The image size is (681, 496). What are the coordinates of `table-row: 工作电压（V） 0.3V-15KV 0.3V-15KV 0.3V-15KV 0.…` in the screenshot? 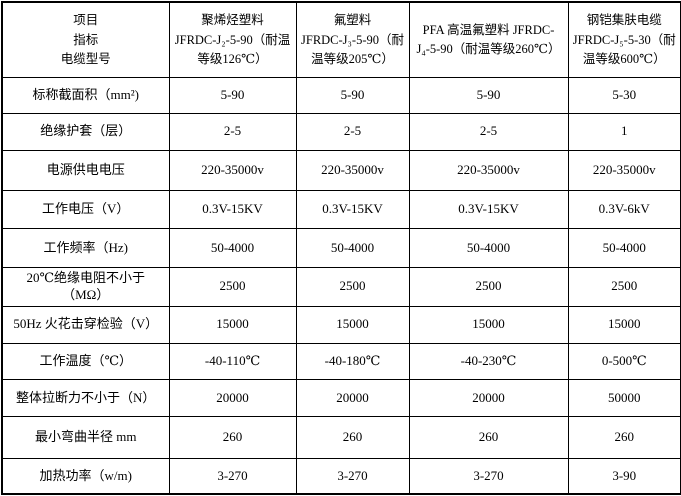 It's located at (341, 209).